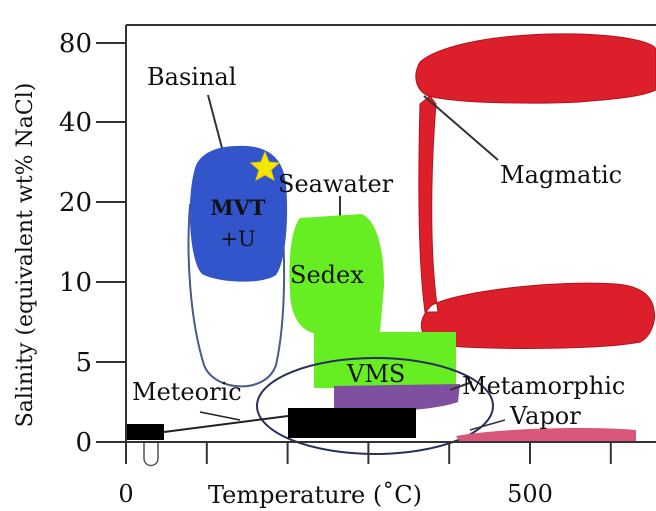 The image size is (656, 511). What do you see at coordinates (151, 454) in the screenshot?
I see `u-outline` at bounding box center [151, 454].